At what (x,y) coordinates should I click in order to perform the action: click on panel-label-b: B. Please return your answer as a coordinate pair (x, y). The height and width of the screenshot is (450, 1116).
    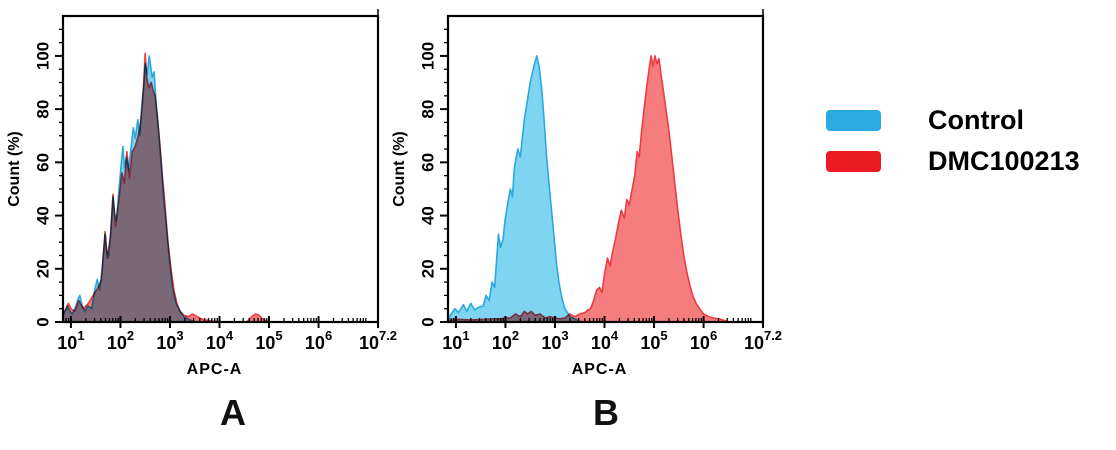
    Looking at the image, I should click on (606, 412).